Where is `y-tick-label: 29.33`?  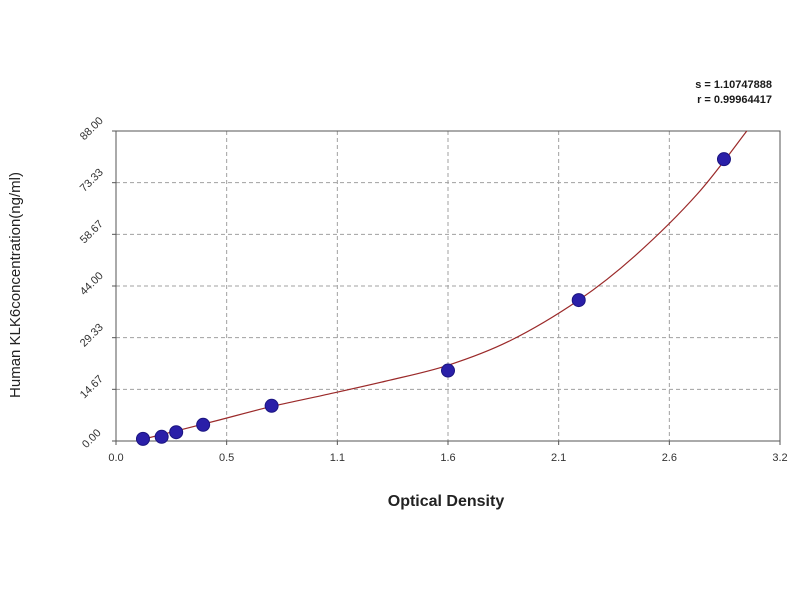
y-tick-label: 29.33 is located at coordinates (92, 336).